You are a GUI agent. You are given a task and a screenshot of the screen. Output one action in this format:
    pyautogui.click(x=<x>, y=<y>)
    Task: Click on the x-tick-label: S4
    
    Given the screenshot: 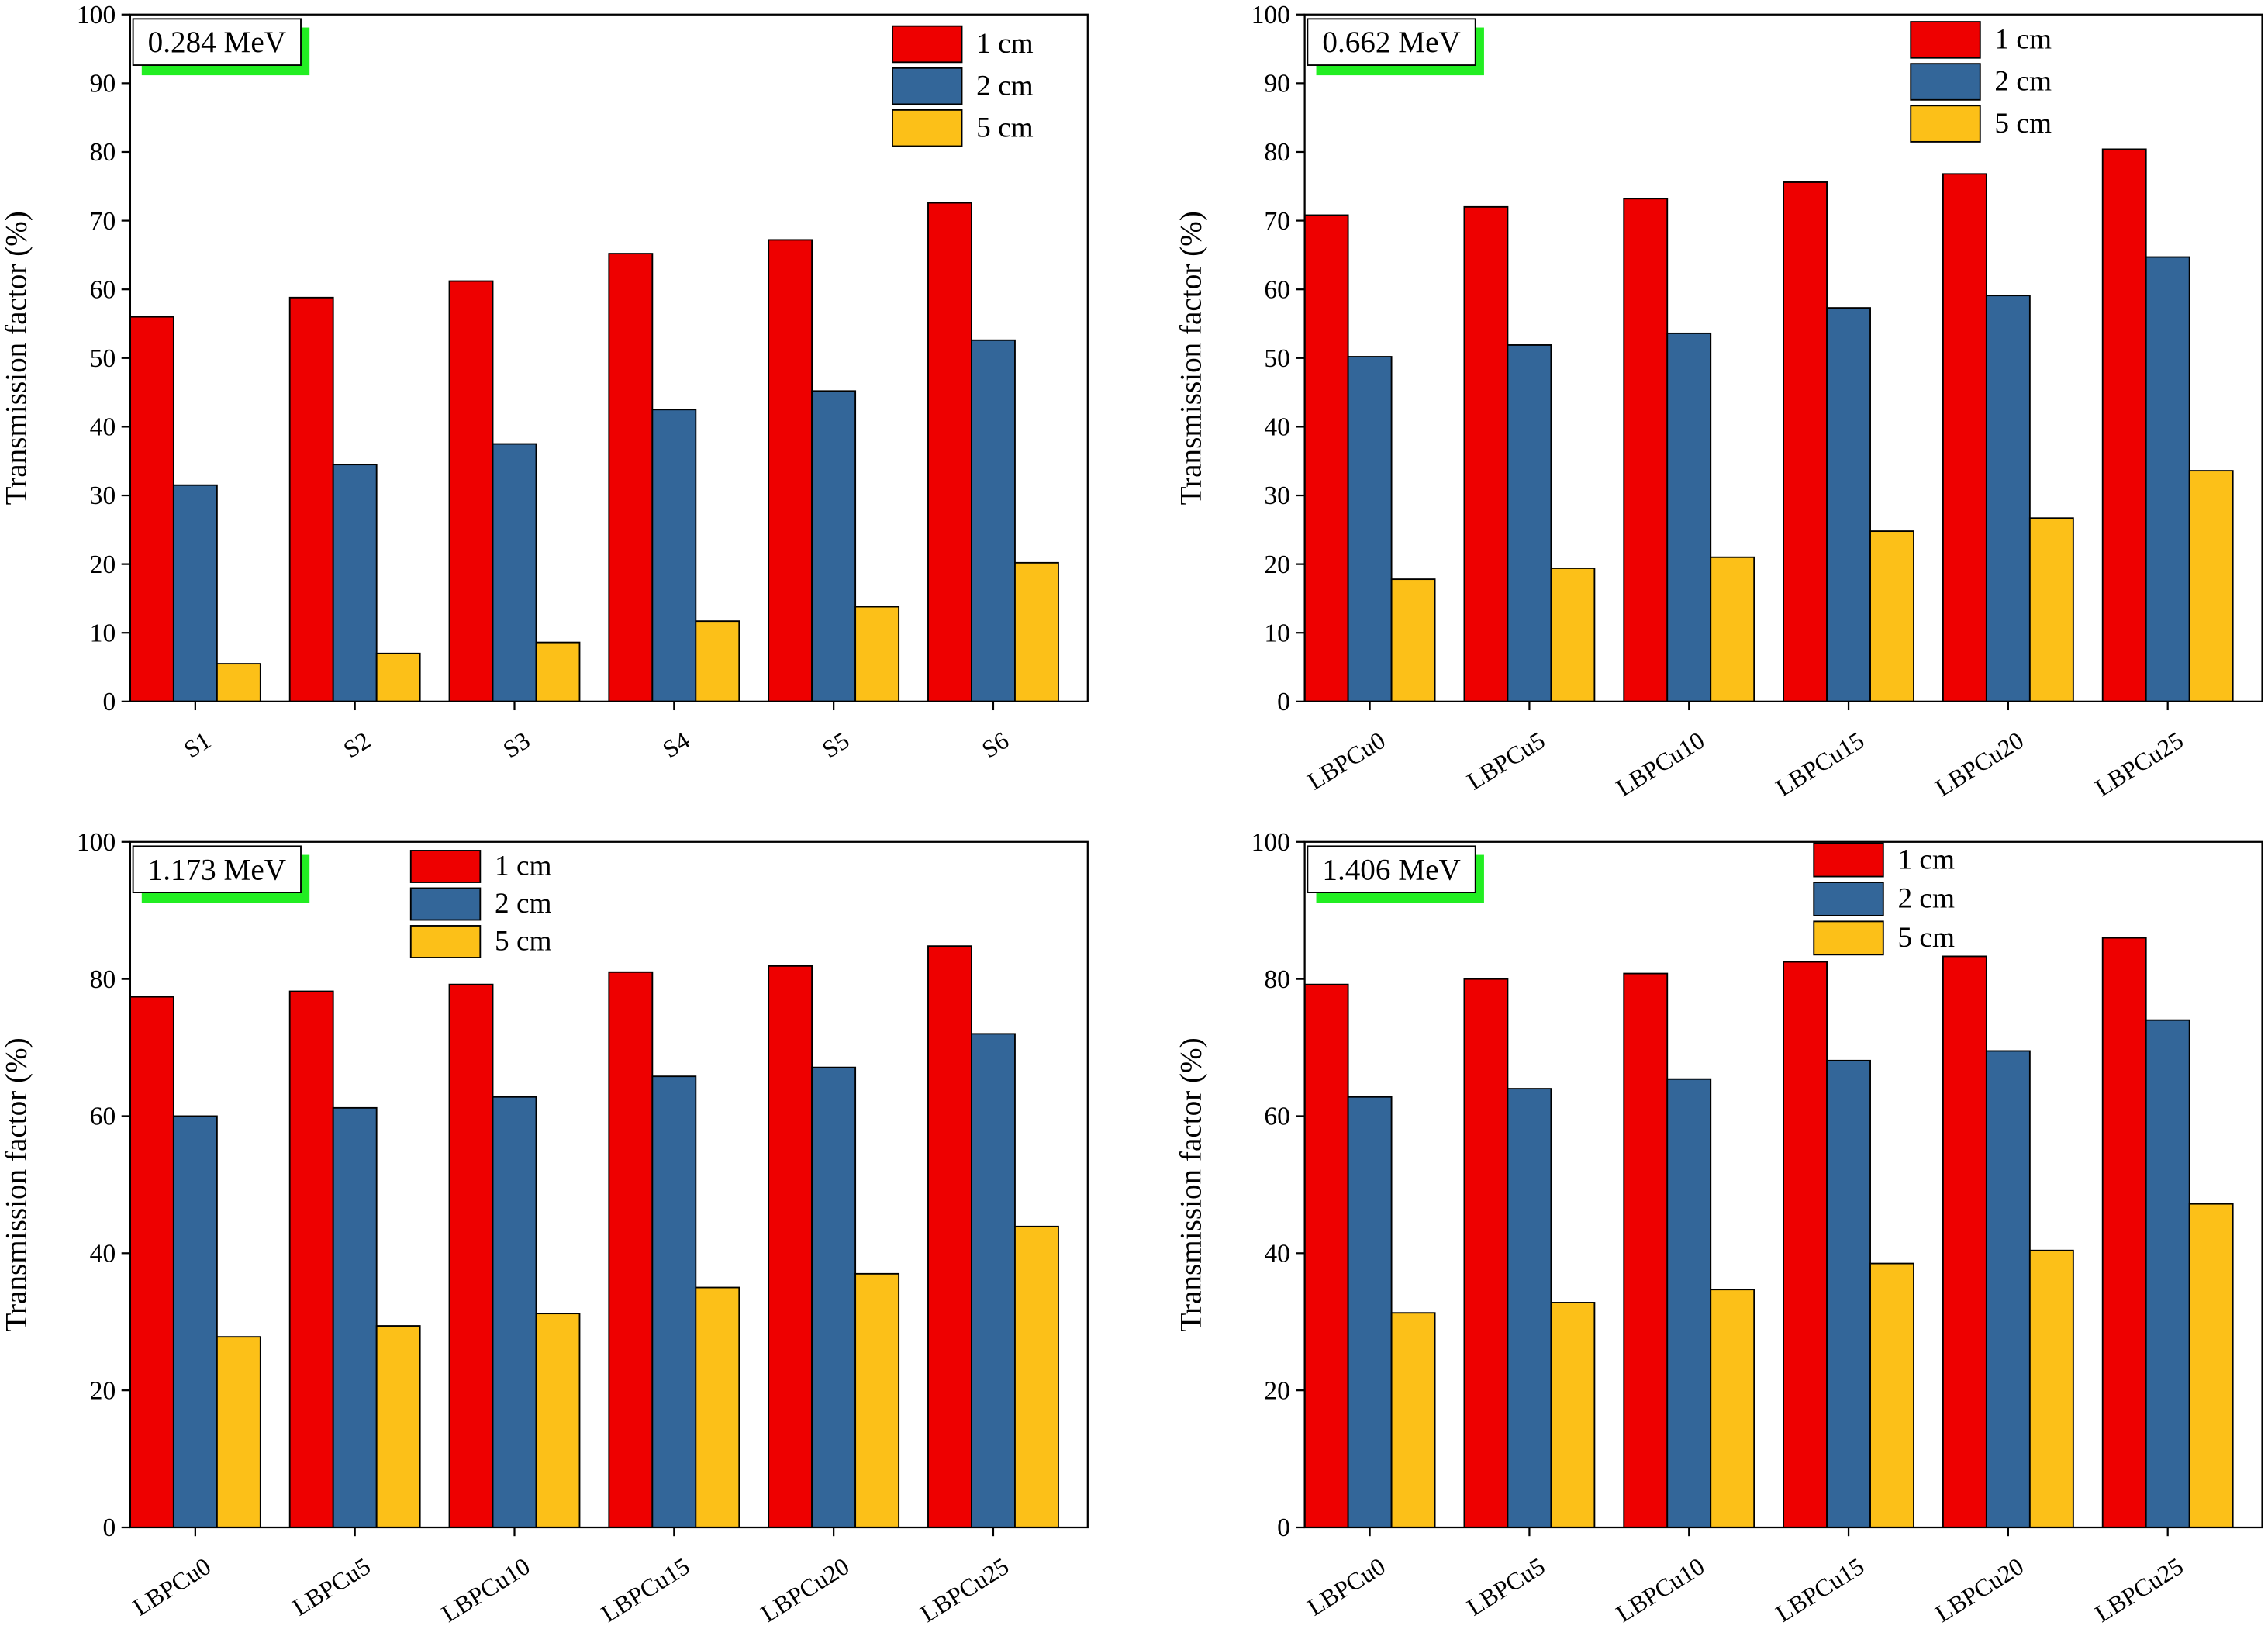 What is the action you would take?
    pyautogui.click(x=676, y=745)
    